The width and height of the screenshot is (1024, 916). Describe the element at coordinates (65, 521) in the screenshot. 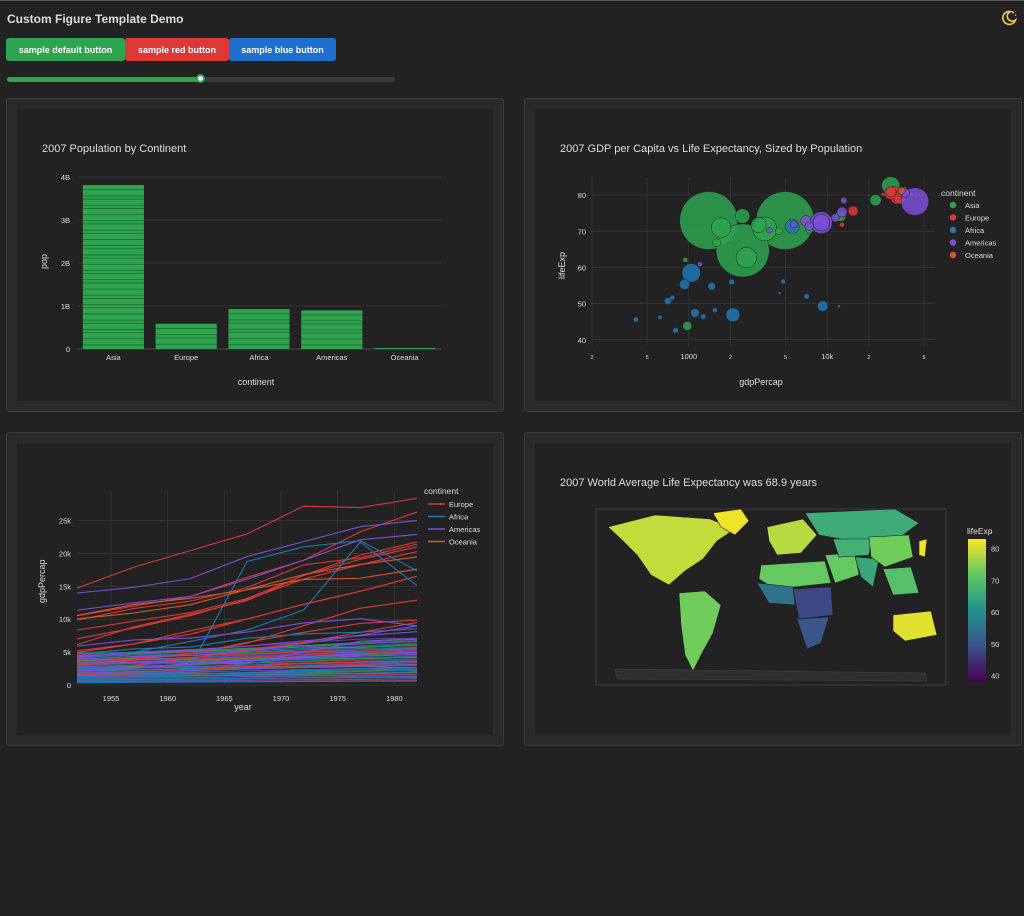

I see `y-tick-label: 25k` at that location.